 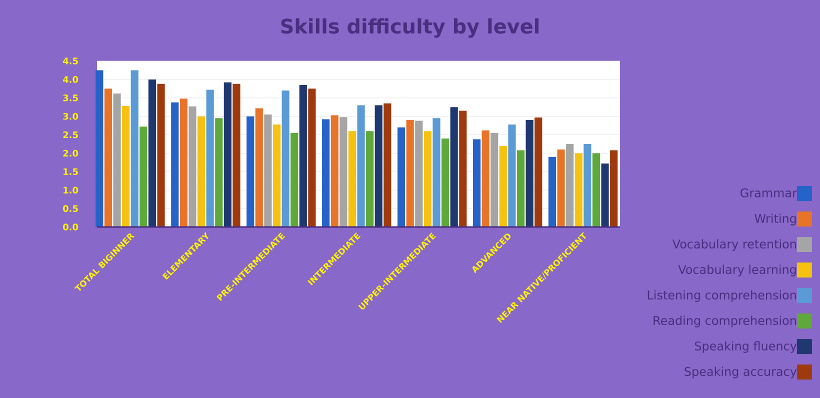 I want to click on y-tick-label: 4.5, so click(x=70, y=61).